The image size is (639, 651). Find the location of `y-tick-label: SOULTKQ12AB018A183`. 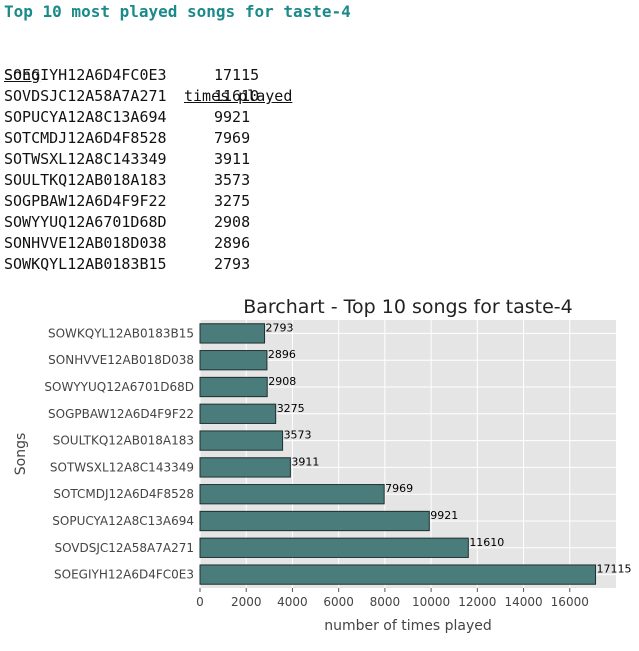

y-tick-label: SOULTKQ12AB018A183 is located at coordinates (123, 441).